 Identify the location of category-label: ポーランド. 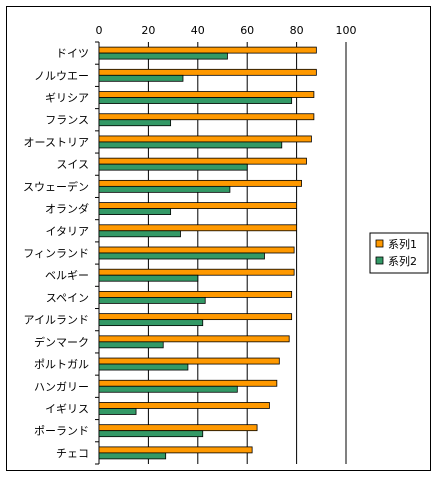
(61, 431).